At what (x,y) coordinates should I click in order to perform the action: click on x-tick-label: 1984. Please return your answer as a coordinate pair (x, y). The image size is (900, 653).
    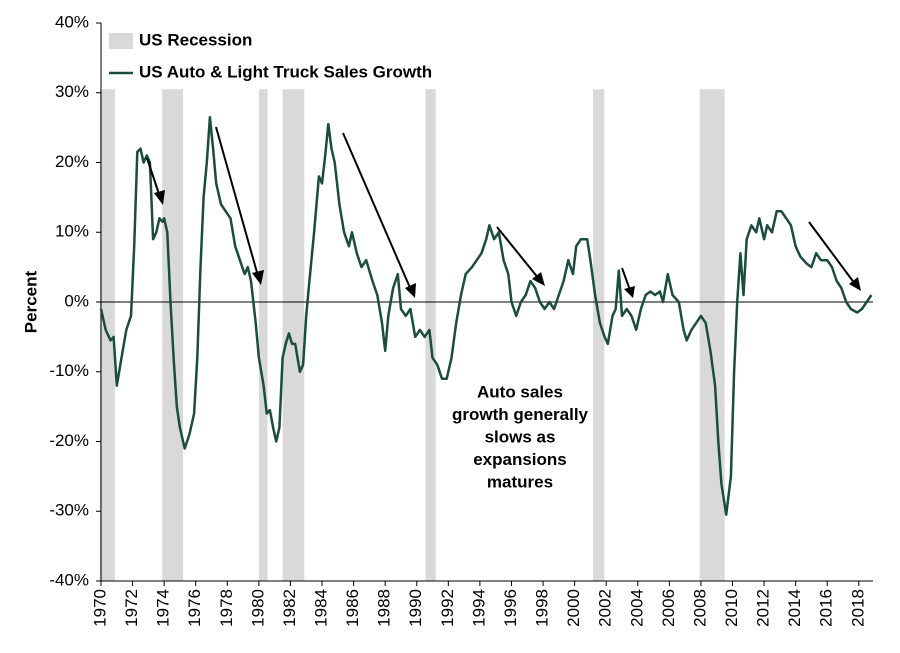
    Looking at the image, I should click on (321, 608).